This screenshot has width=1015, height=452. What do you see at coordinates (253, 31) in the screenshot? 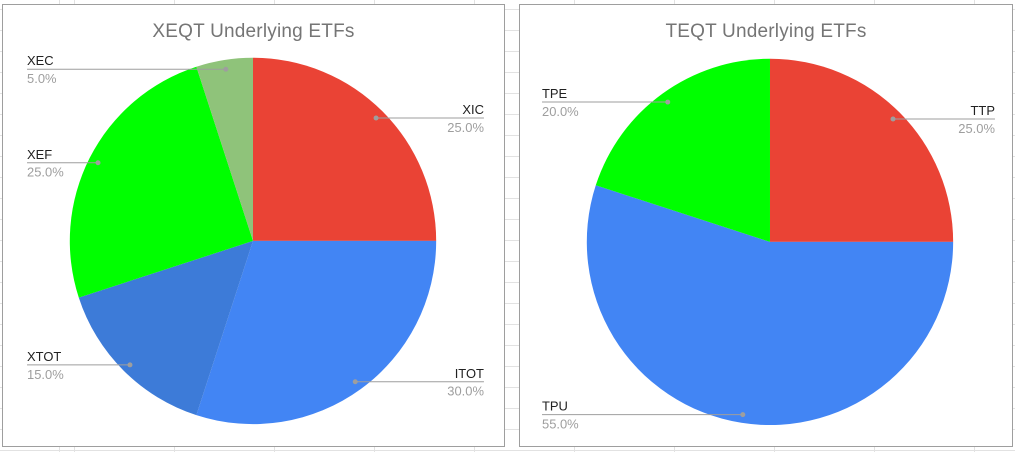
I see `chart-title-xeqt: XEQT Underlying ETFs` at bounding box center [253, 31].